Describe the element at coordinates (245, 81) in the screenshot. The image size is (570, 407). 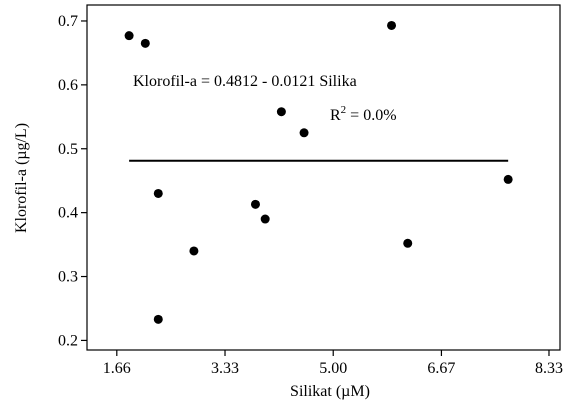
I see `regression-equation: Klorofil-a = 0.4812 - 0.0121 Silika` at that location.